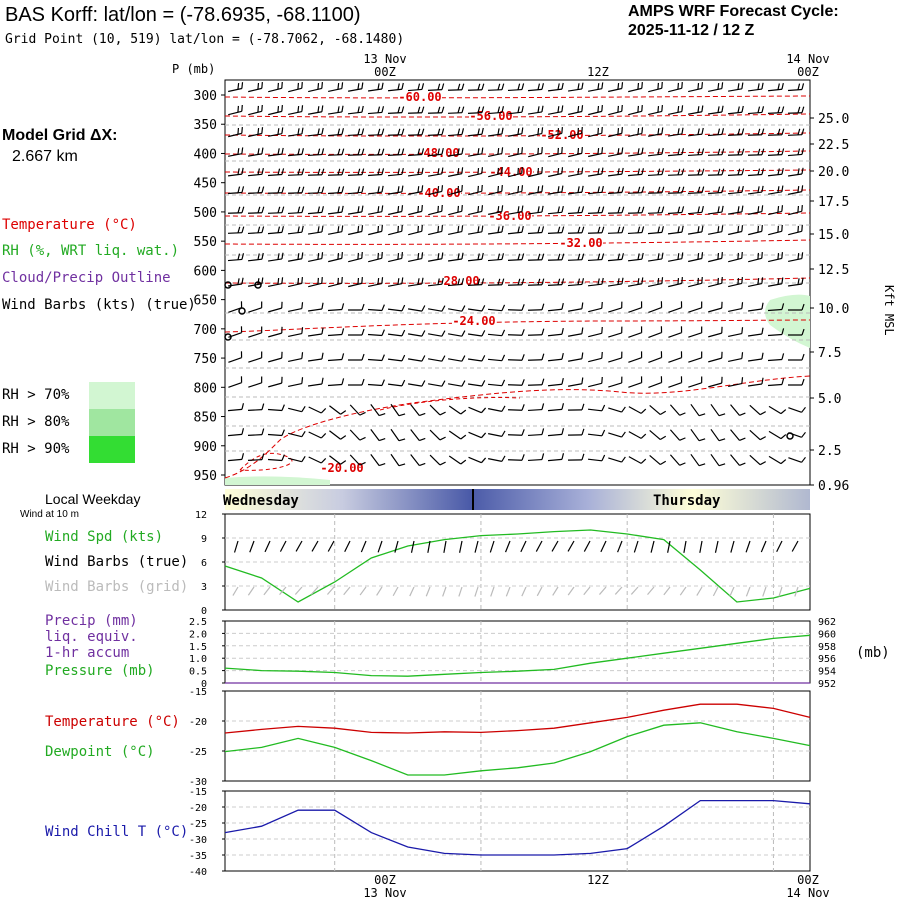  I want to click on barb-shaft, so click(379, 591).